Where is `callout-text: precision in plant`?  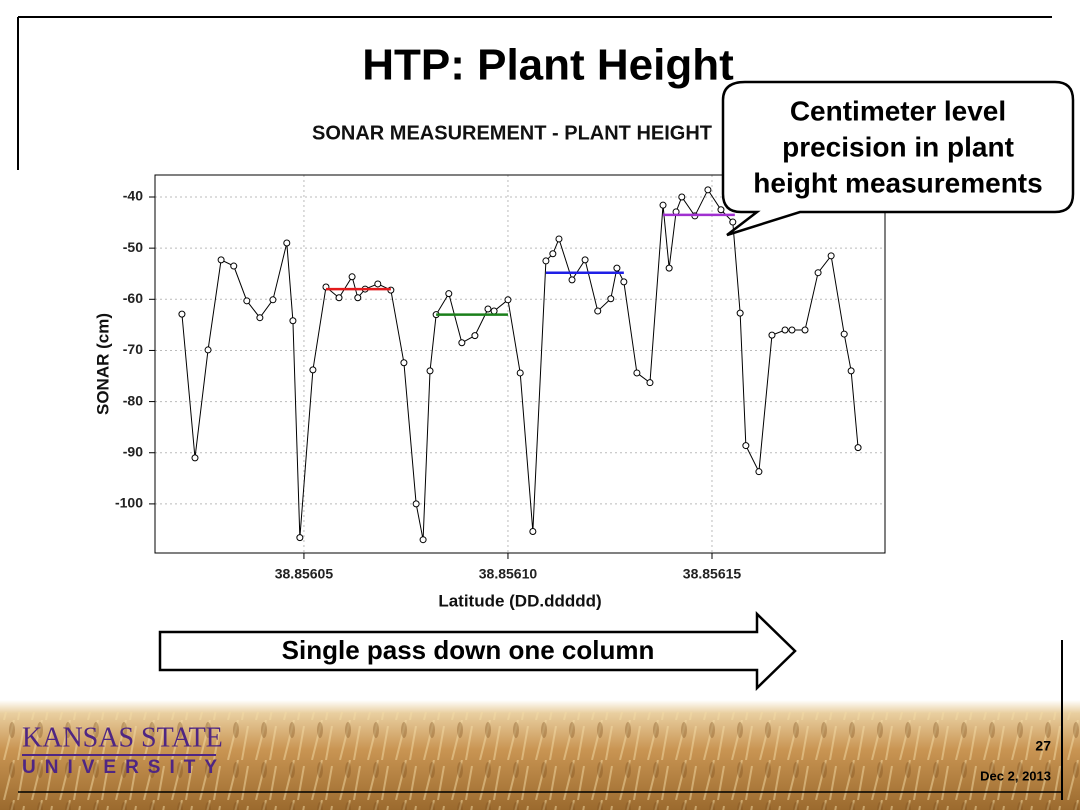
callout-text: precision in plant is located at coordinates (898, 146).